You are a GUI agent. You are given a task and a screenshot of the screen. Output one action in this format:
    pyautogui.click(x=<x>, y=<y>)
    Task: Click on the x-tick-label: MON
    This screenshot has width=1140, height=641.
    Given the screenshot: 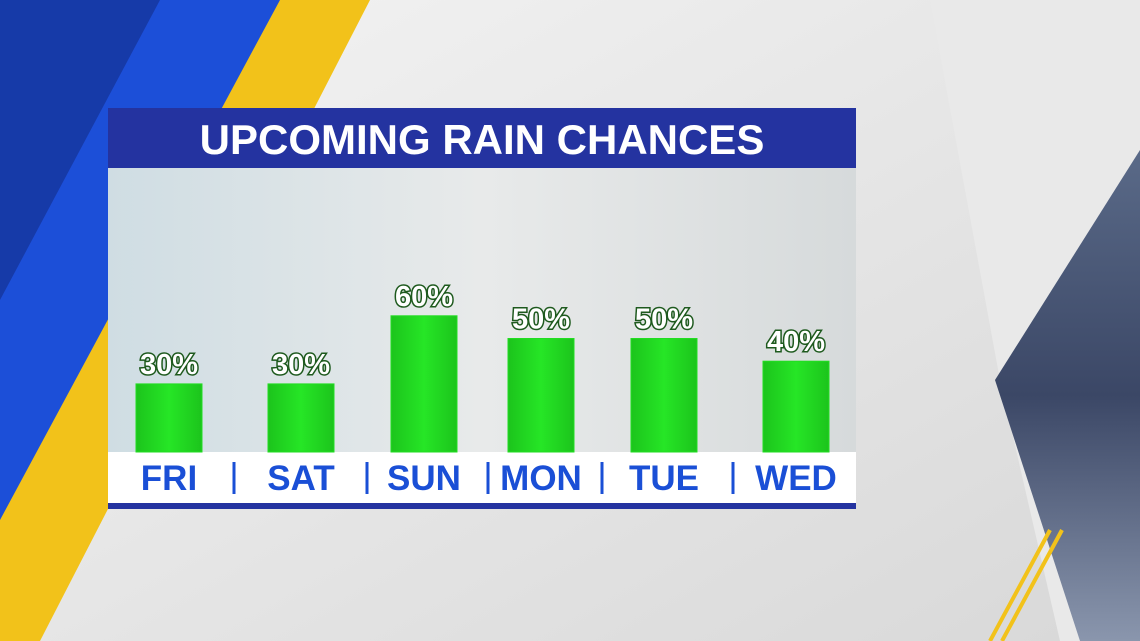 What is the action you would take?
    pyautogui.click(x=541, y=478)
    